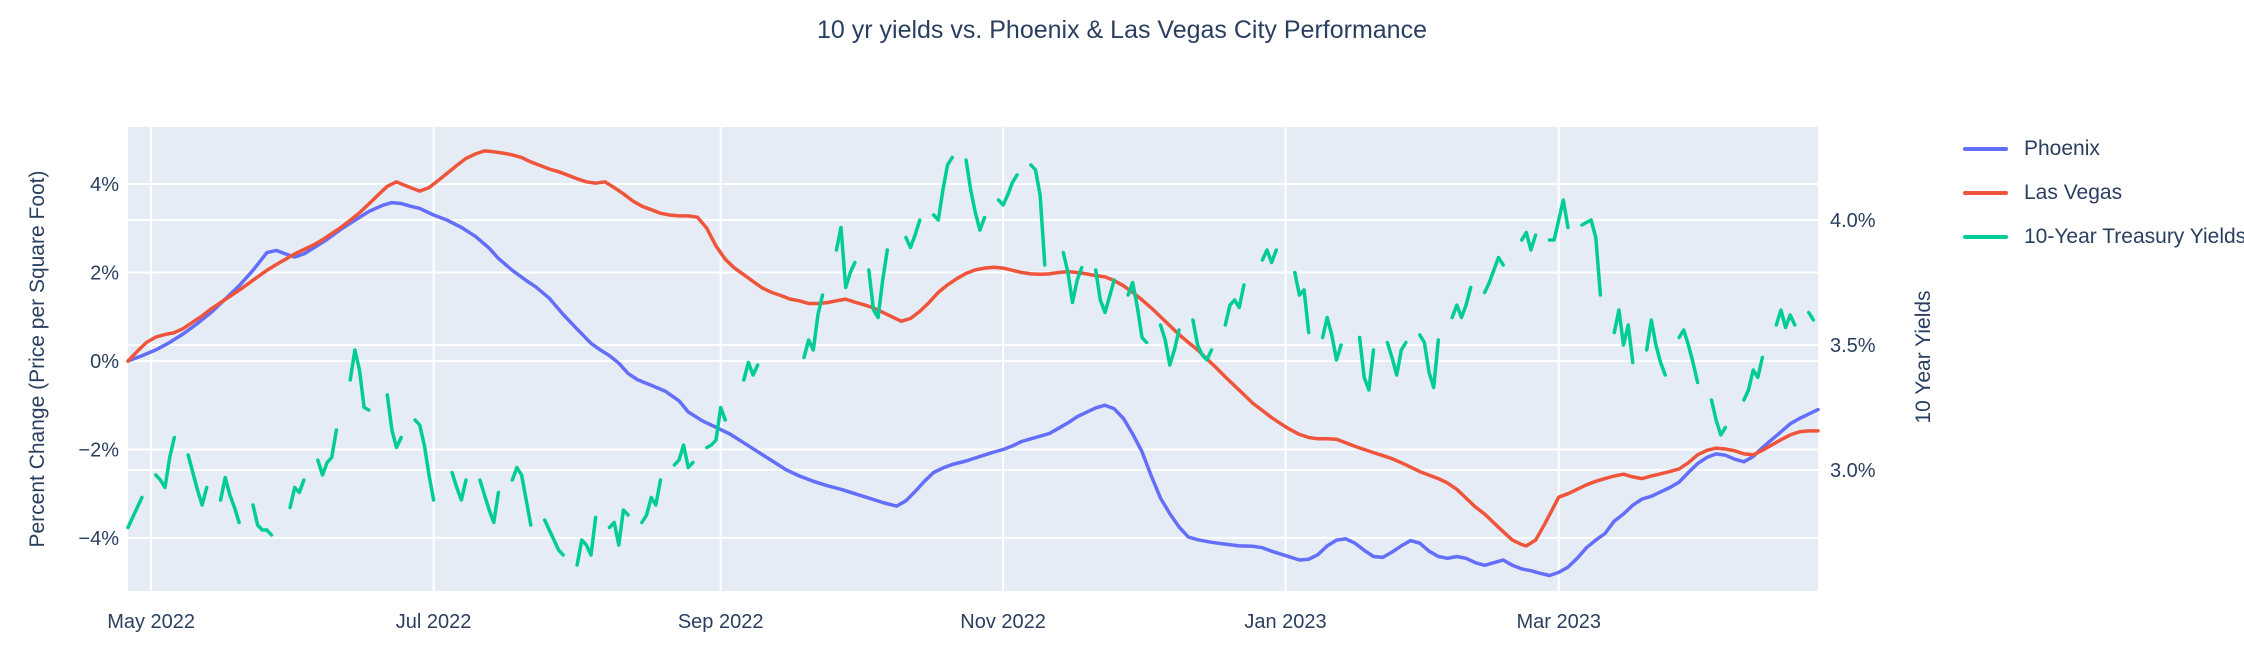  I want to click on las-vegas-line-swatch-icon, so click(1985, 193).